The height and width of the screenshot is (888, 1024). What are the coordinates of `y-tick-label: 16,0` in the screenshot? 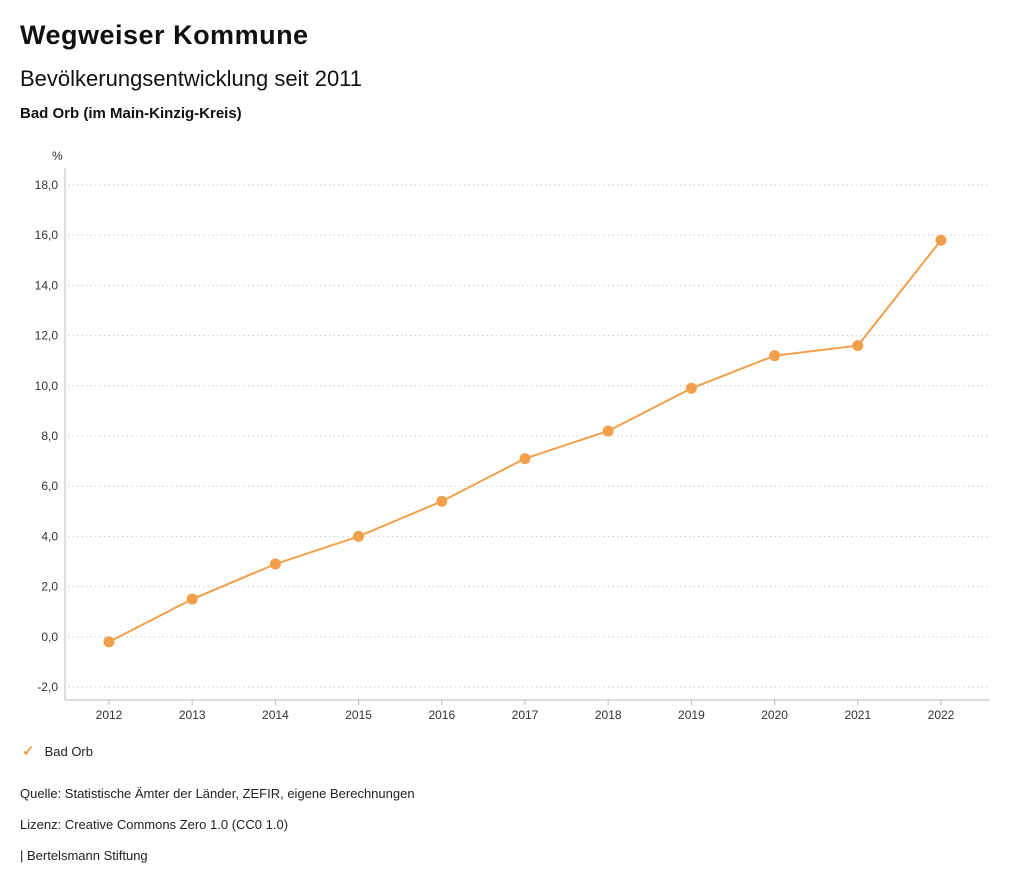 It's located at (47, 235).